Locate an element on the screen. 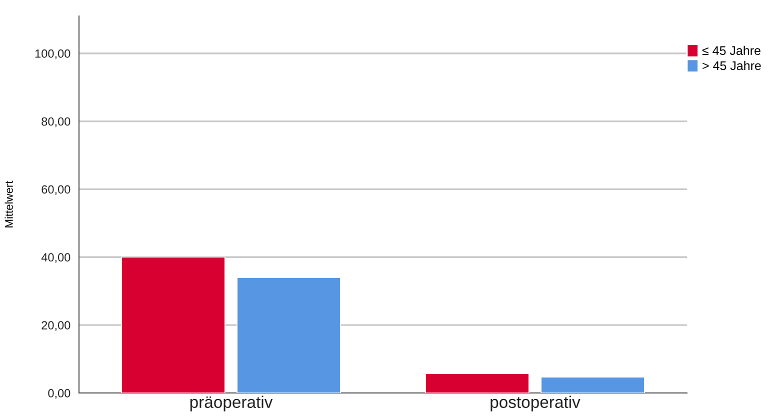 The height and width of the screenshot is (416, 776). y-tick-label: 60,00 is located at coordinates (56, 190).